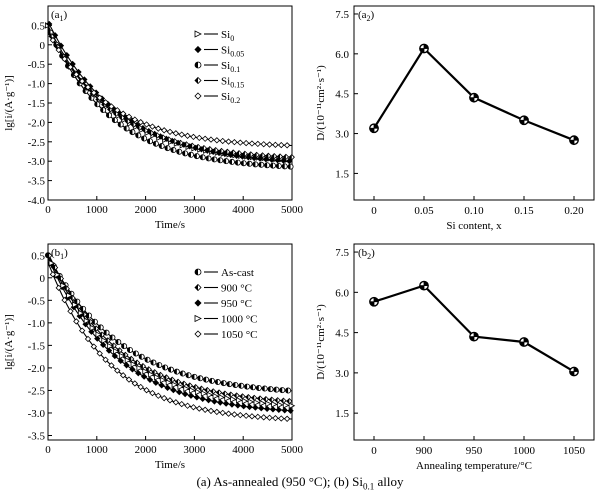 This screenshot has width=600, height=496. I want to click on x-tick-label: 0.10, so click(474, 211).